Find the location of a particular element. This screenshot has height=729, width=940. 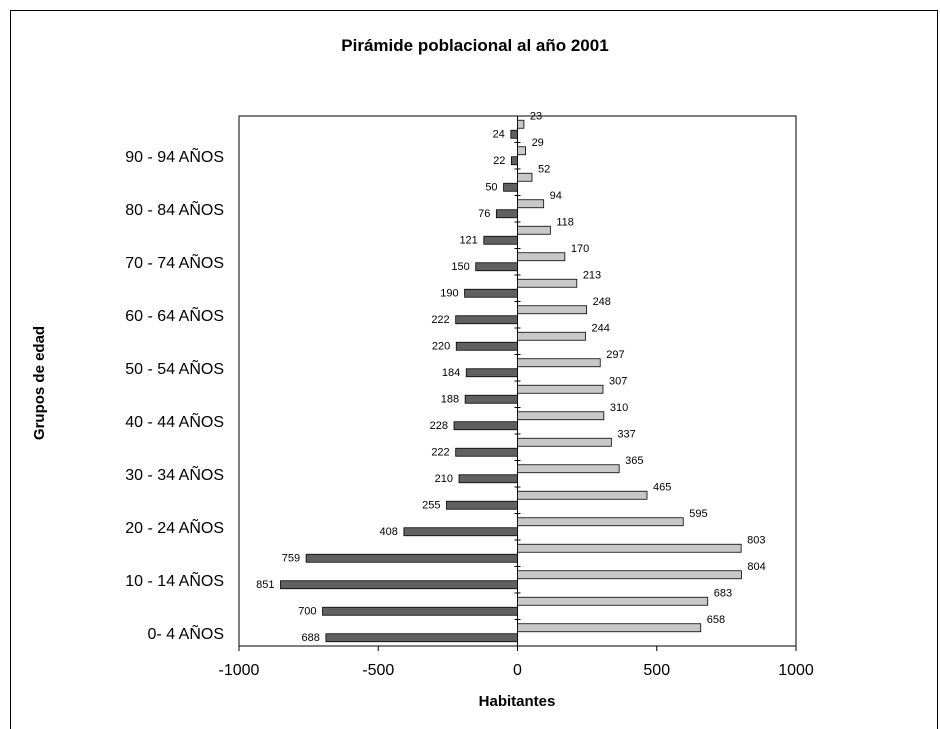

category-label: 80 - 84 AÑOS is located at coordinates (174, 209).